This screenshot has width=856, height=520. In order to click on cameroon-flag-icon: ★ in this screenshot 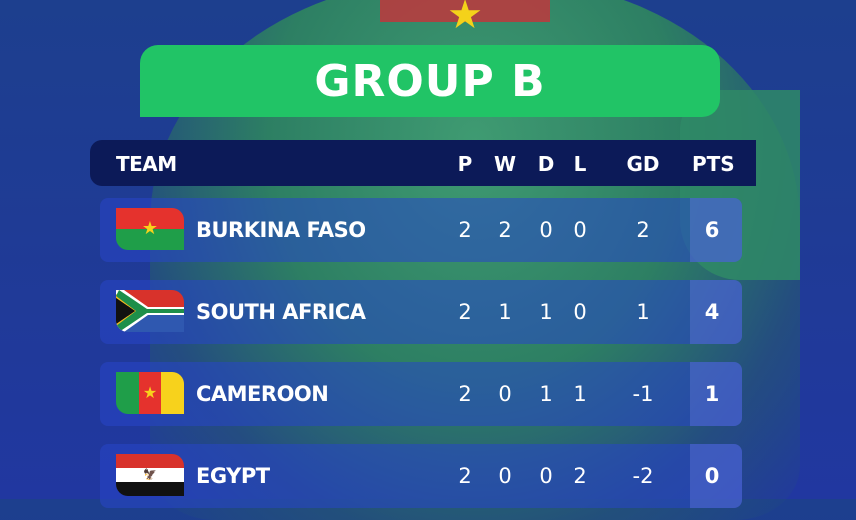, I will do `click(150, 393)`.